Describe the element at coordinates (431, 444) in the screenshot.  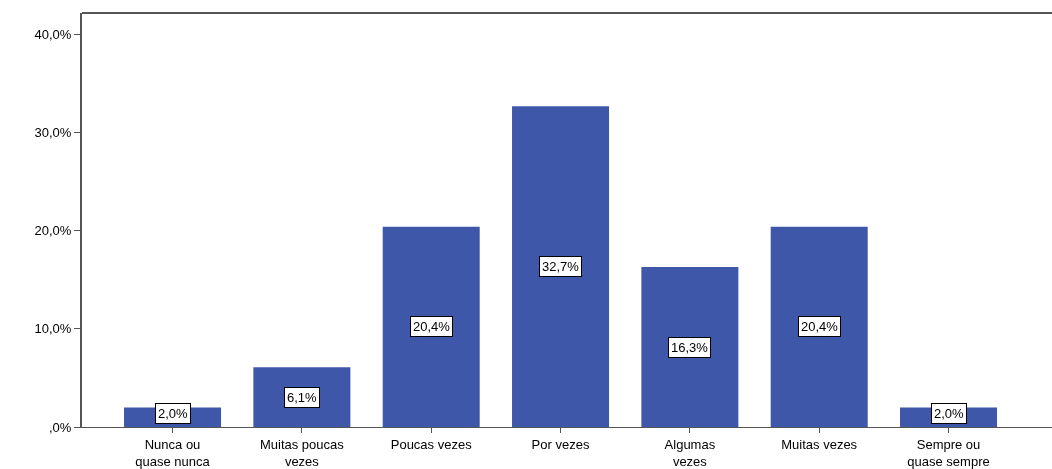
I see `x-tick-label: Poucas vezes` at that location.